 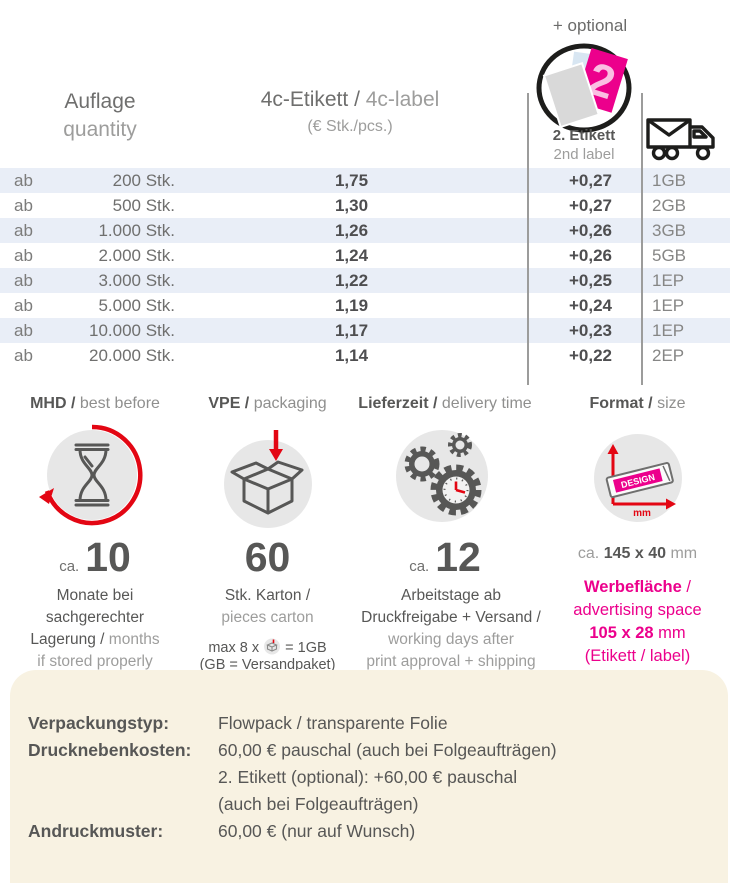 What do you see at coordinates (671, 403) in the screenshot?
I see `format-title-en: size` at bounding box center [671, 403].